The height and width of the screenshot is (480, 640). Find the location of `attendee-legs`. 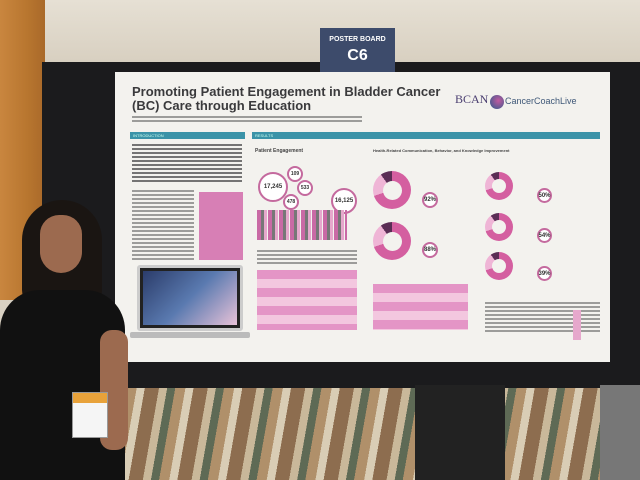

attendee-legs is located at coordinates (460, 432).